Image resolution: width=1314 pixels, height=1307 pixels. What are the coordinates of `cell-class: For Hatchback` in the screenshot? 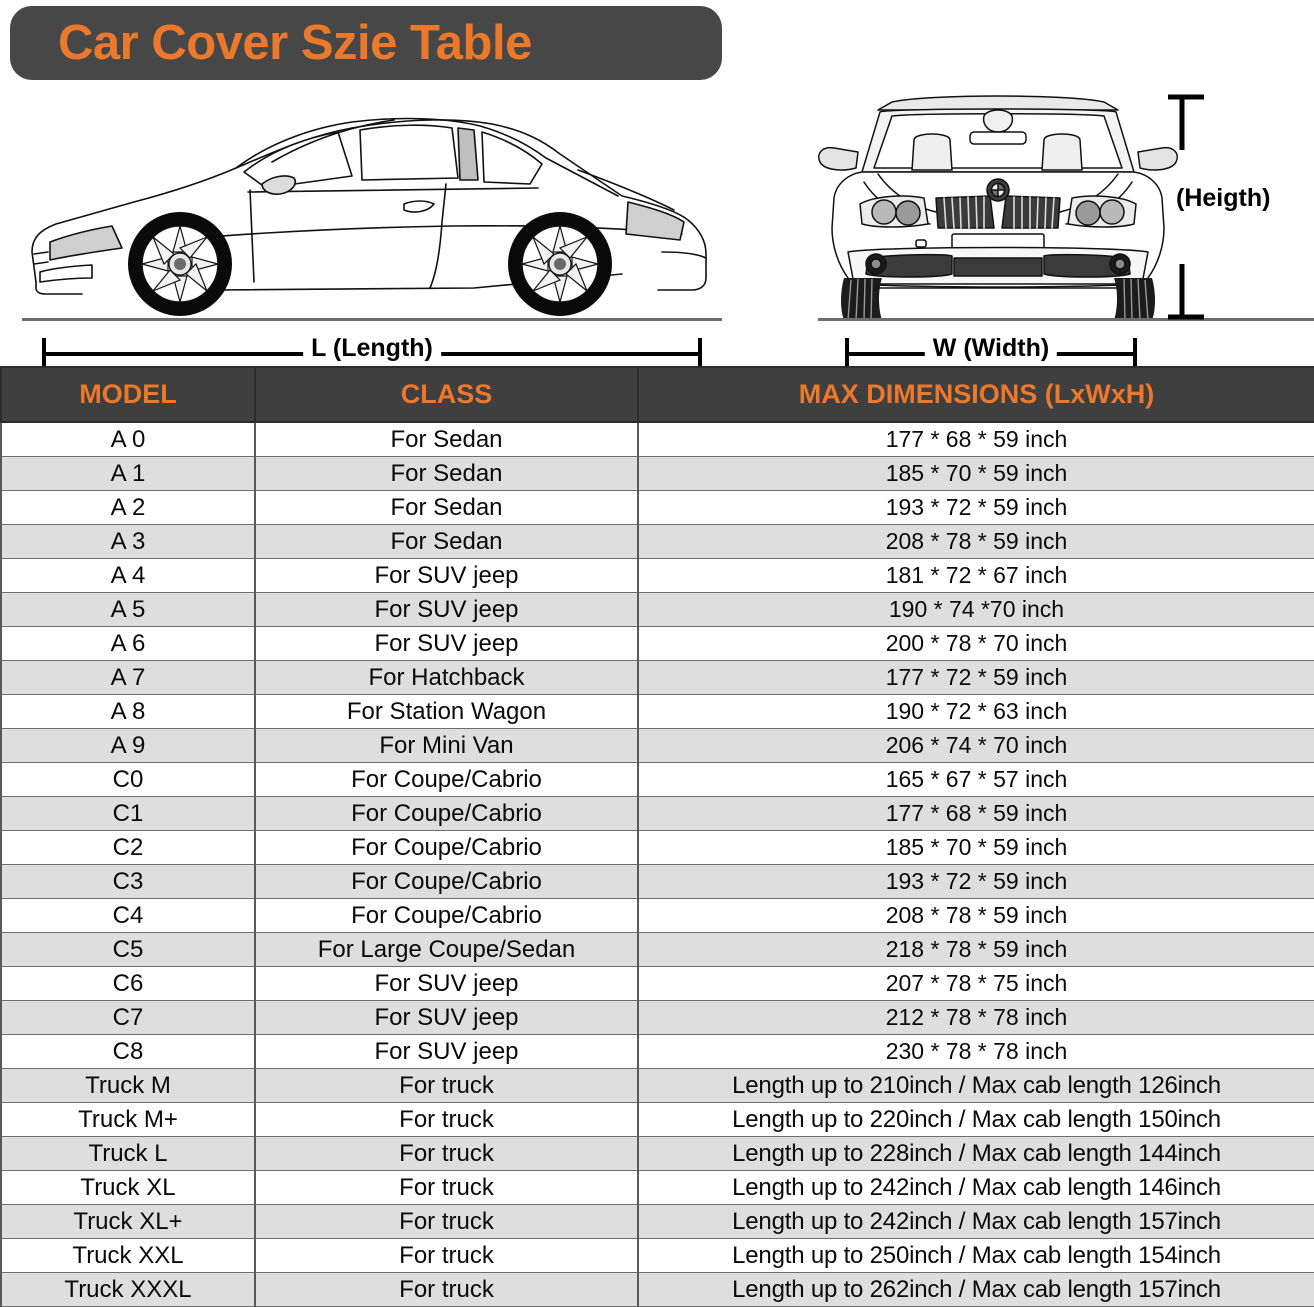 It's located at (446, 677).